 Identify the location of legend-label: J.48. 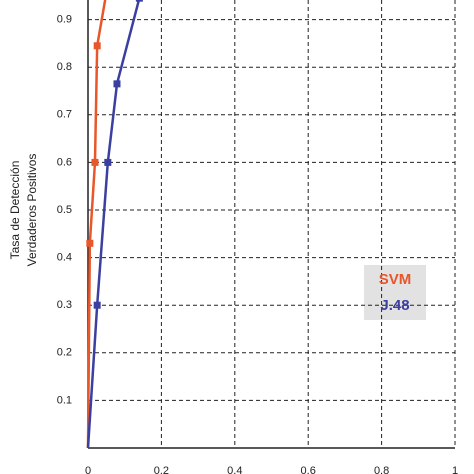
(394, 305).